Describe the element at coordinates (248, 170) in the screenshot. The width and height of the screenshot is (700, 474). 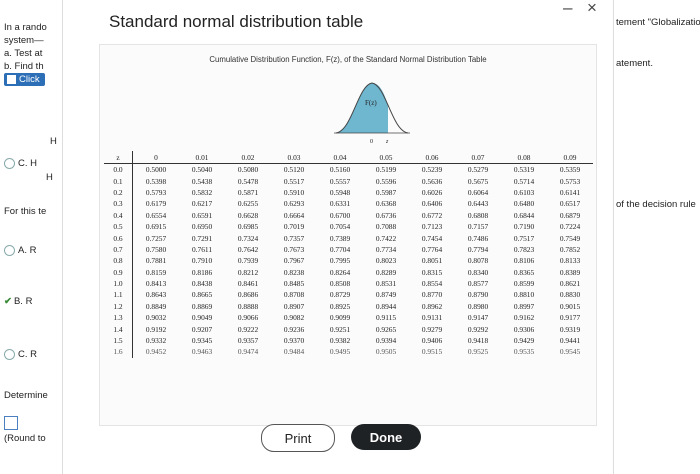
I see `probability-cell: 0.5080` at that location.